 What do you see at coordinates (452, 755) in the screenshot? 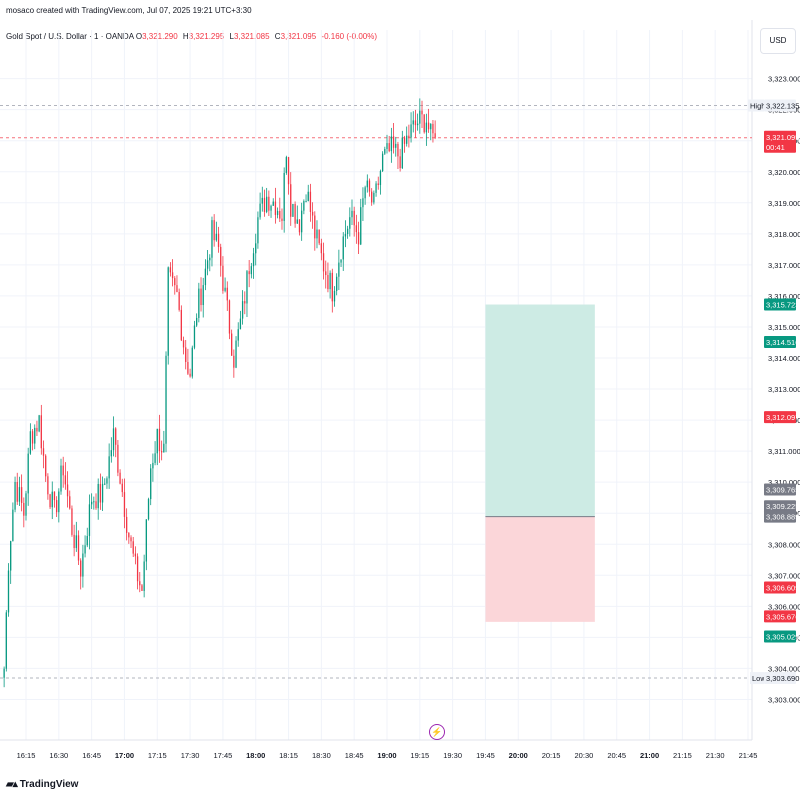
I see `x-tick-label: 19:30` at bounding box center [452, 755].